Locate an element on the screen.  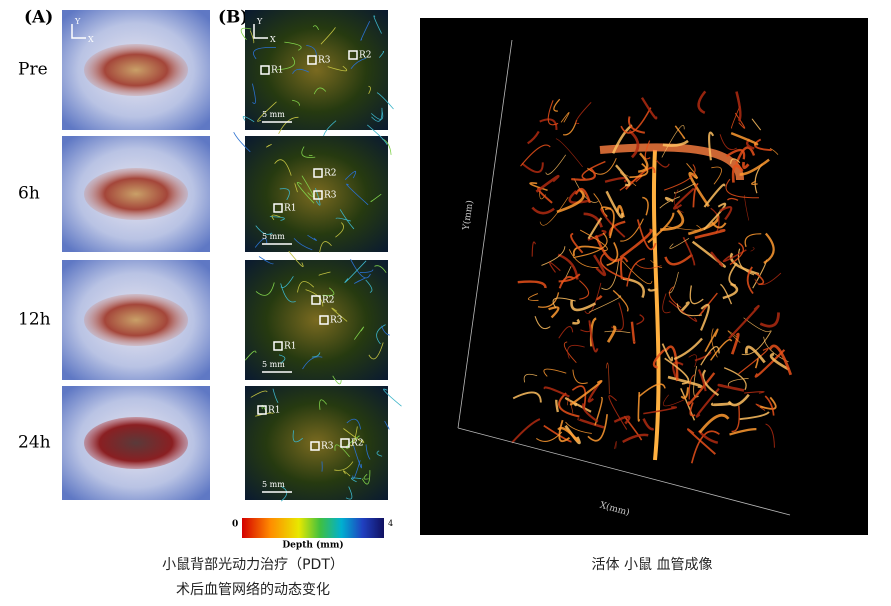
roi-label: R3 is located at coordinates (330, 196).